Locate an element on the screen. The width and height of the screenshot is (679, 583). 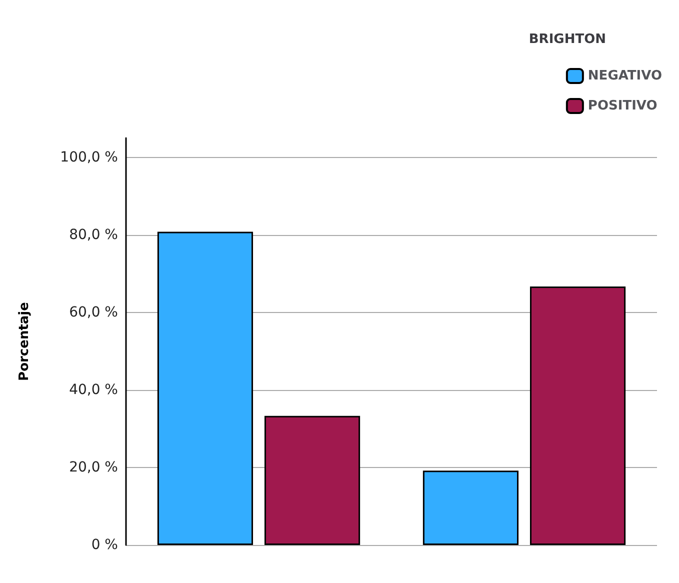
legend-label: NEGATIVO is located at coordinates (625, 76).